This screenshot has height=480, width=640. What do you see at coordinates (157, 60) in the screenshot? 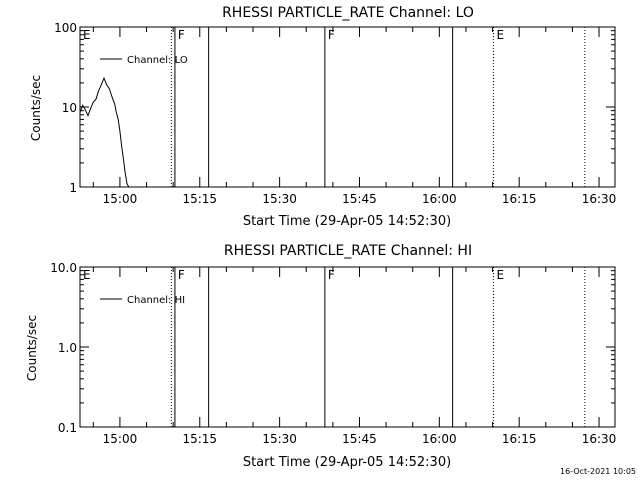
I see `legend-label: Channel: LO` at bounding box center [157, 60].